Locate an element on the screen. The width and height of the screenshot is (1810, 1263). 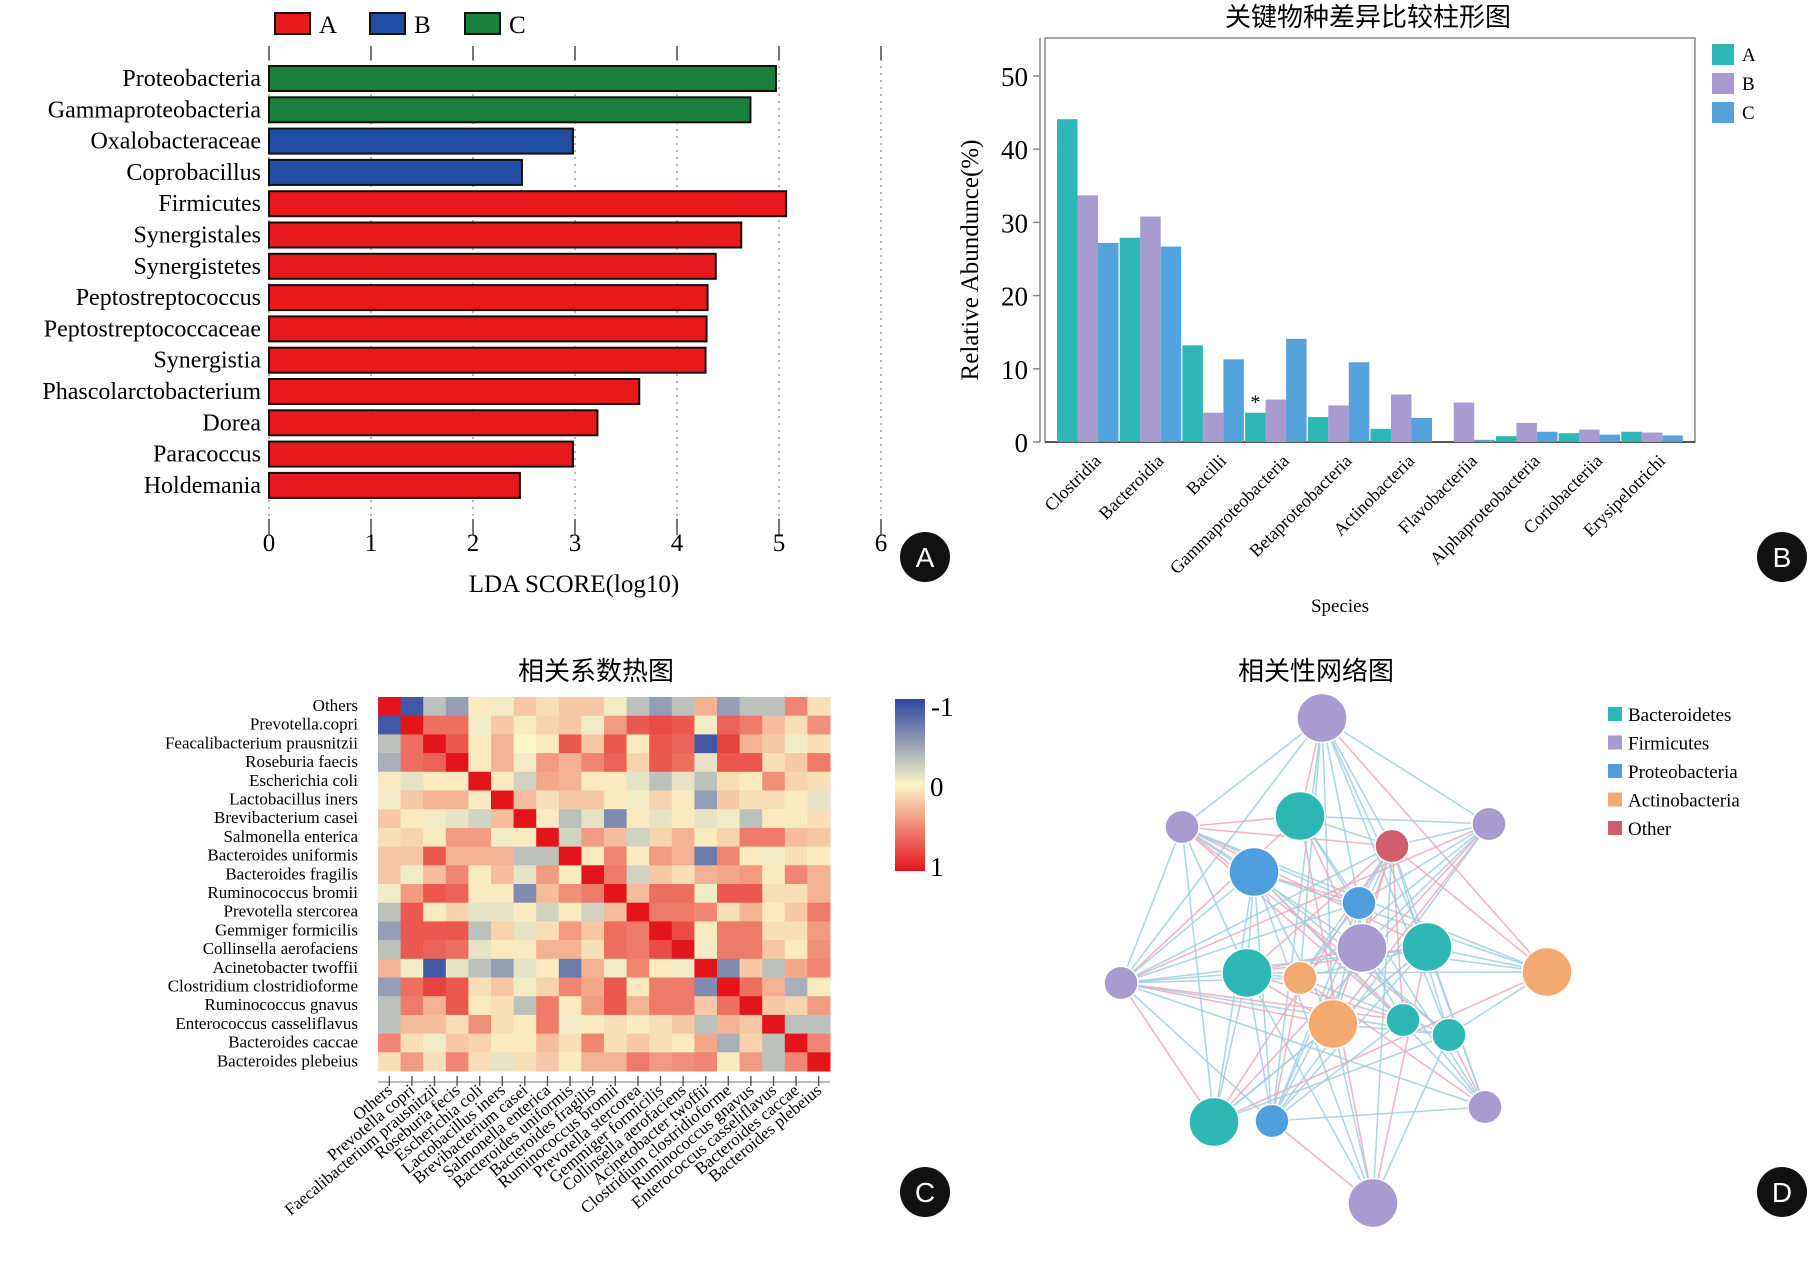
heatmap-row-label: Bacteroides fragilis is located at coordinates (291, 873).